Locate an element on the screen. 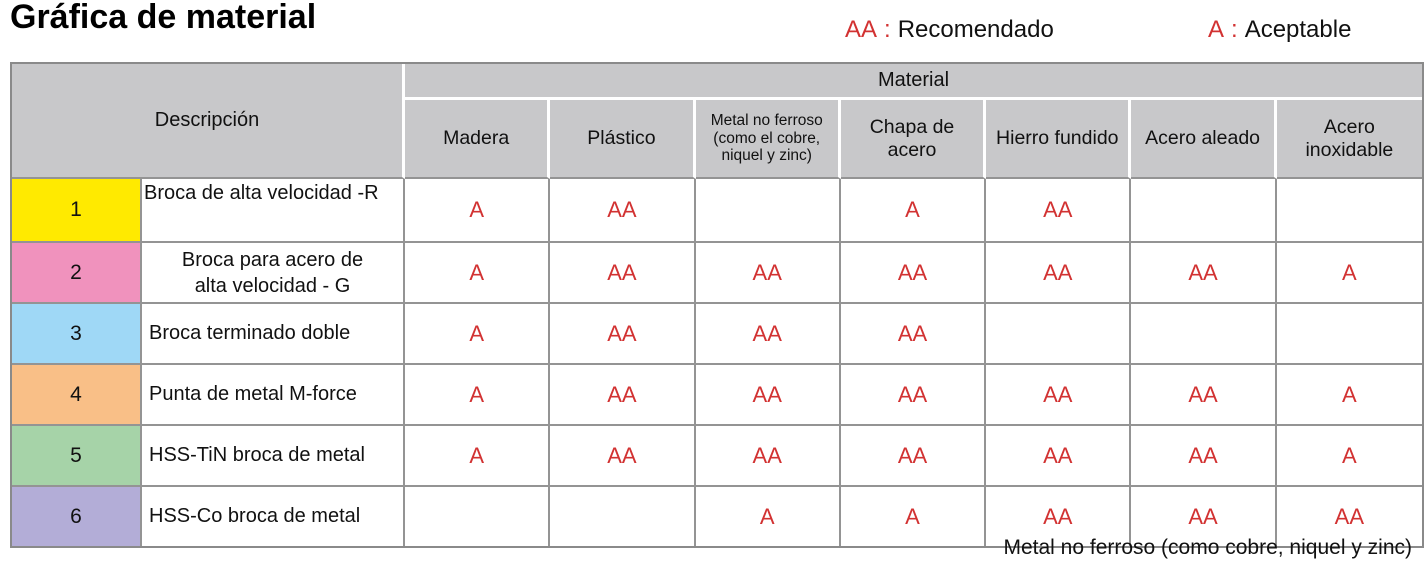  table-row: 4 Punta de metal M-force A AA AA AA AA AA A is located at coordinates (717, 395).